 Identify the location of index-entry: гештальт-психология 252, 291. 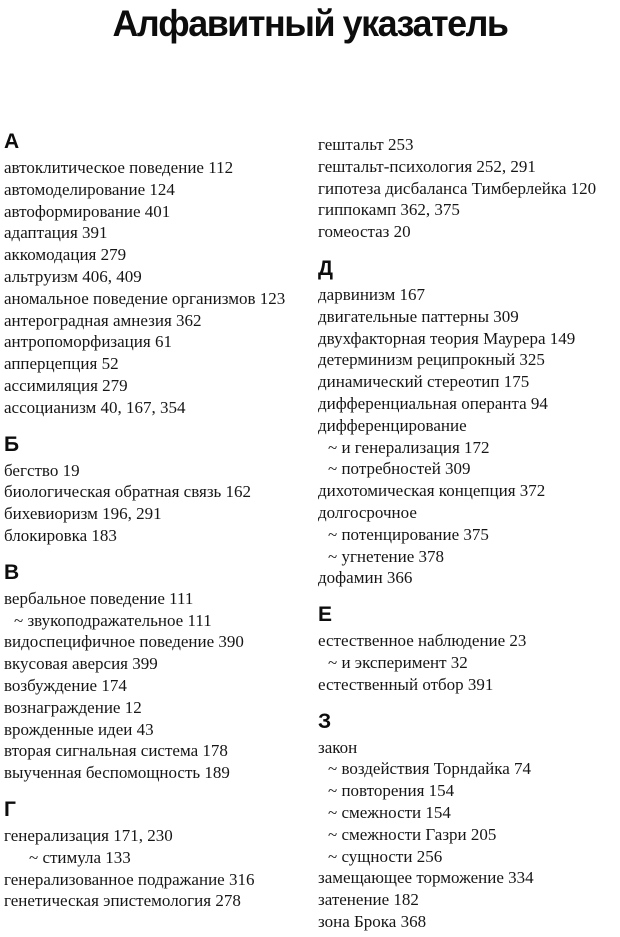
(427, 166).